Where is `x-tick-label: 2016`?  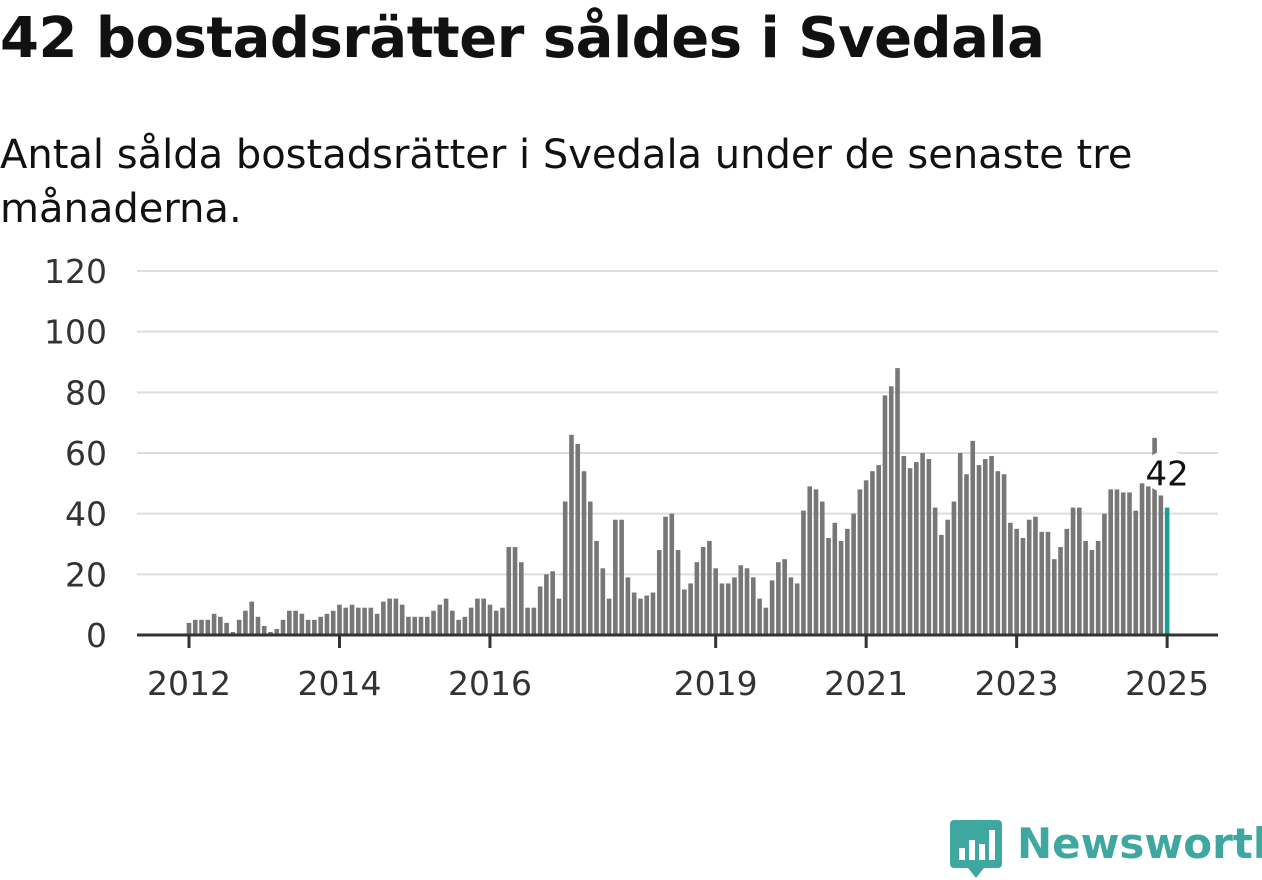
x-tick-label: 2016 is located at coordinates (490, 683).